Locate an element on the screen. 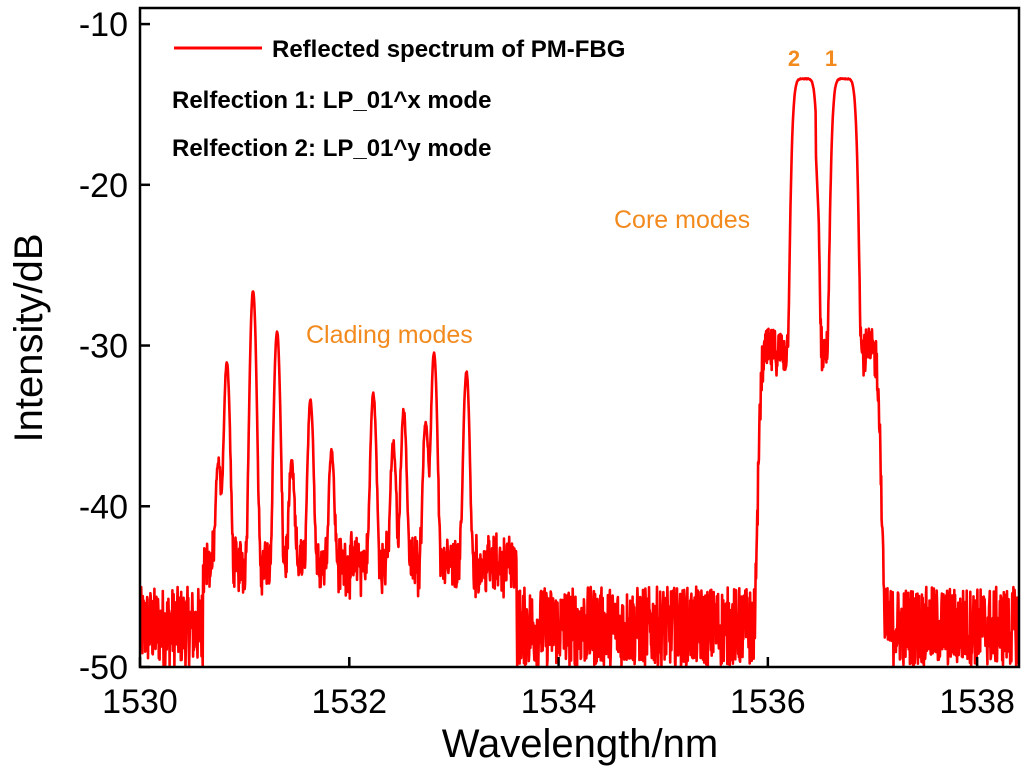  x-axis-ticks: 1530 1532 1534 1536 1538 is located at coordinates (558, 689).